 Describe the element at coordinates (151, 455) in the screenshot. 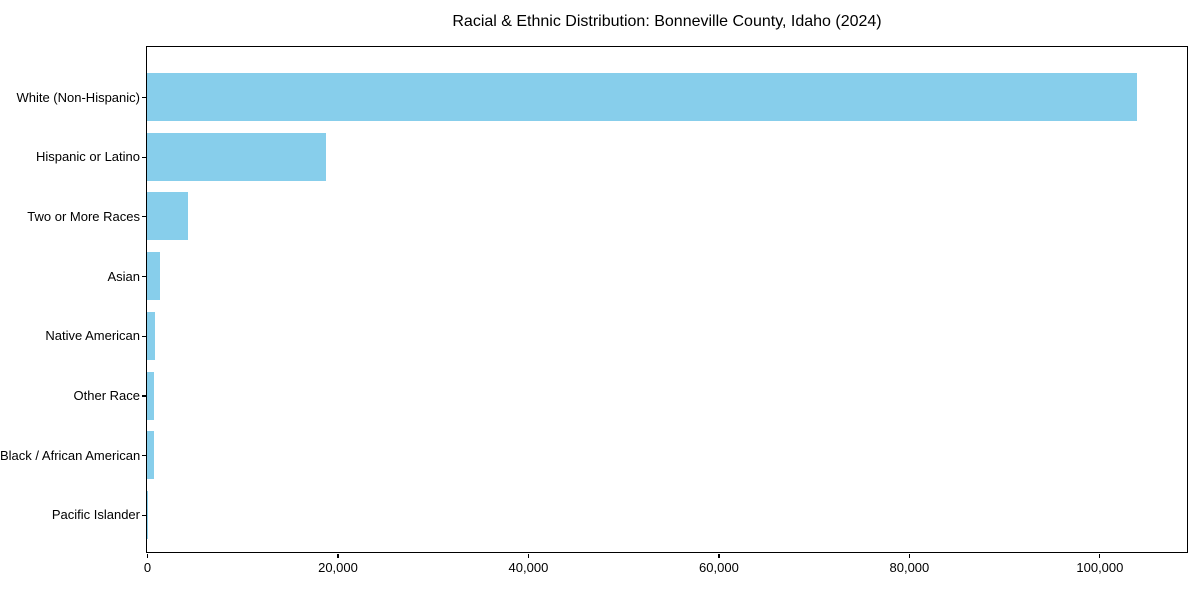

I see `bar-black-african-american` at that location.